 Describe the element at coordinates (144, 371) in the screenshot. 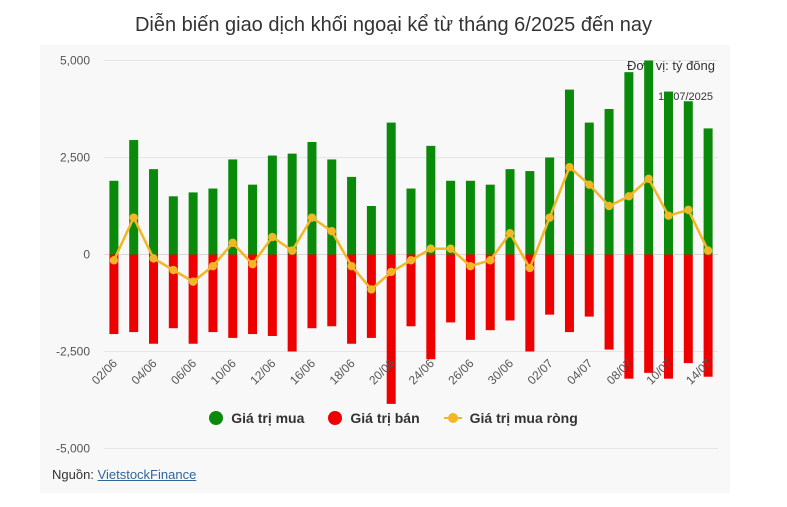

I see `x-tick-label: 04/06` at that location.